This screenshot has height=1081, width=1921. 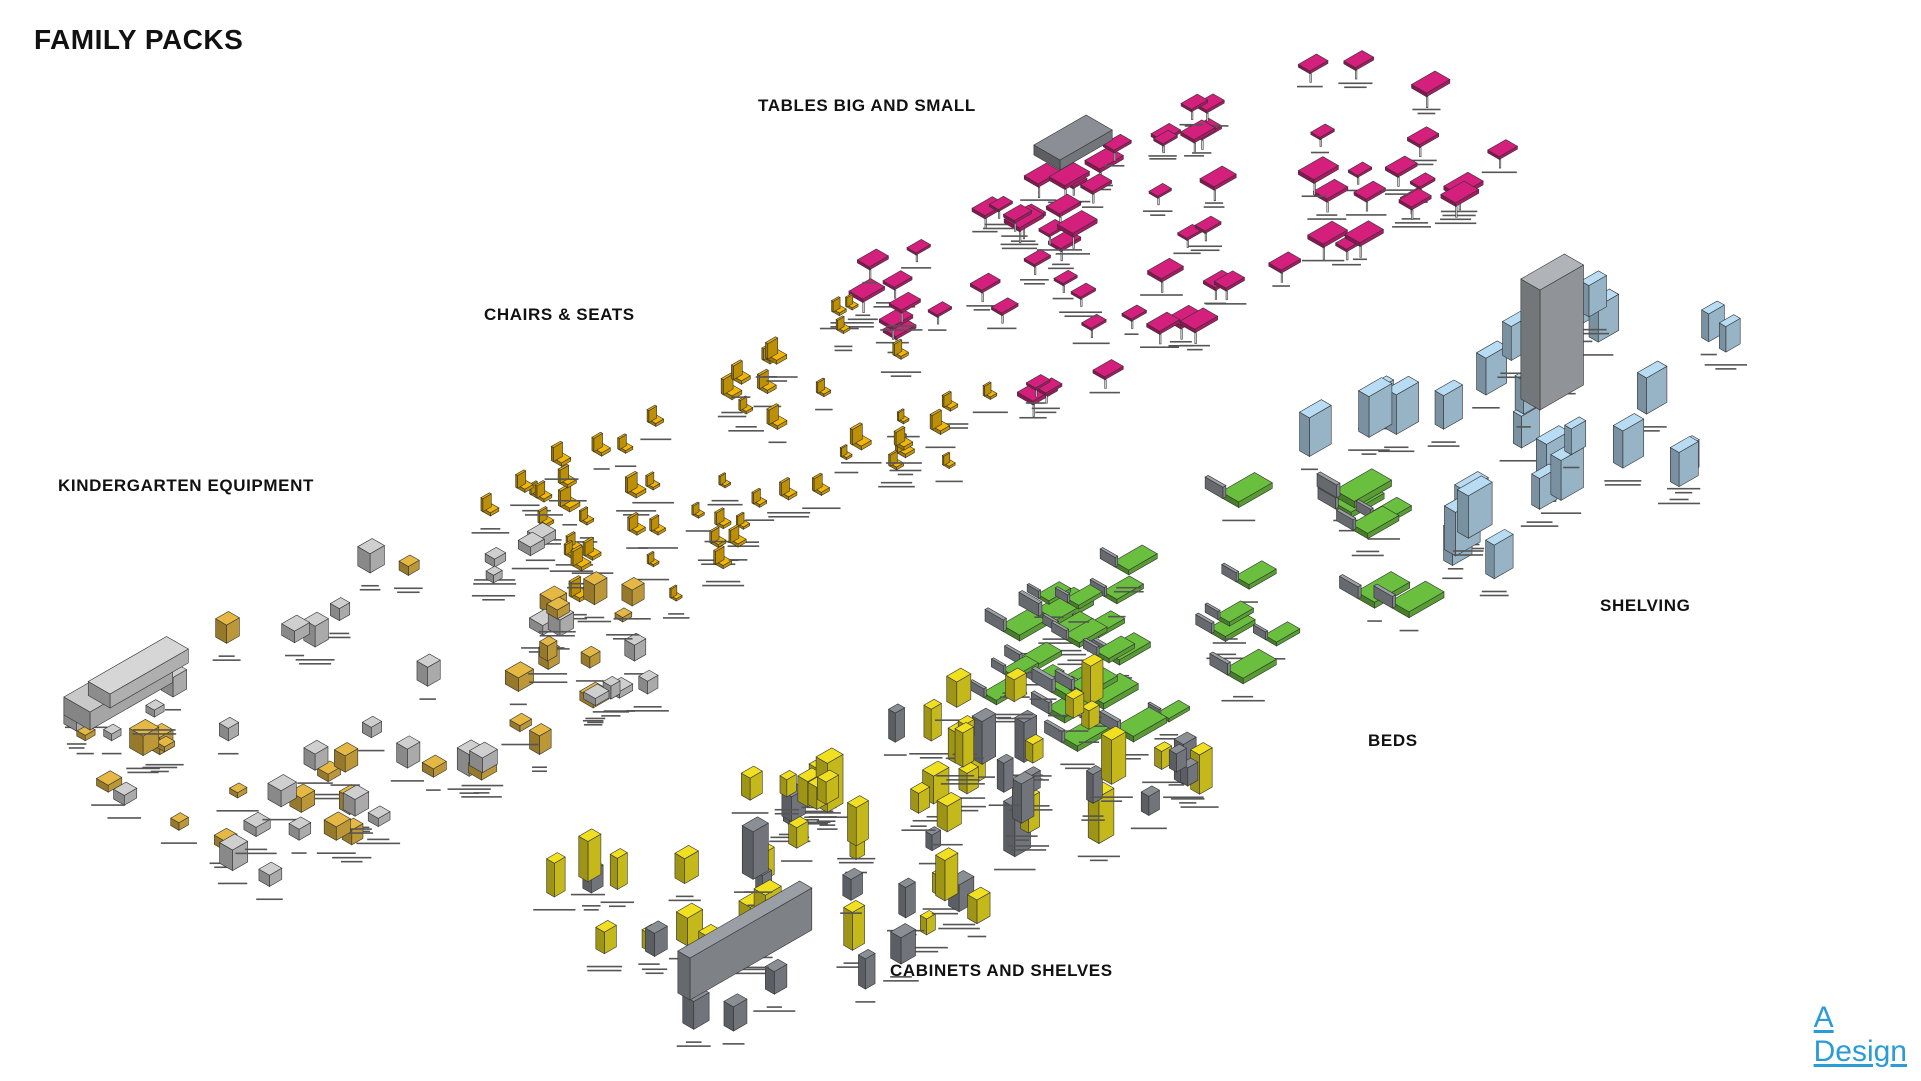 I want to click on section-label-shelving: SHELVING, so click(x=1645, y=605).